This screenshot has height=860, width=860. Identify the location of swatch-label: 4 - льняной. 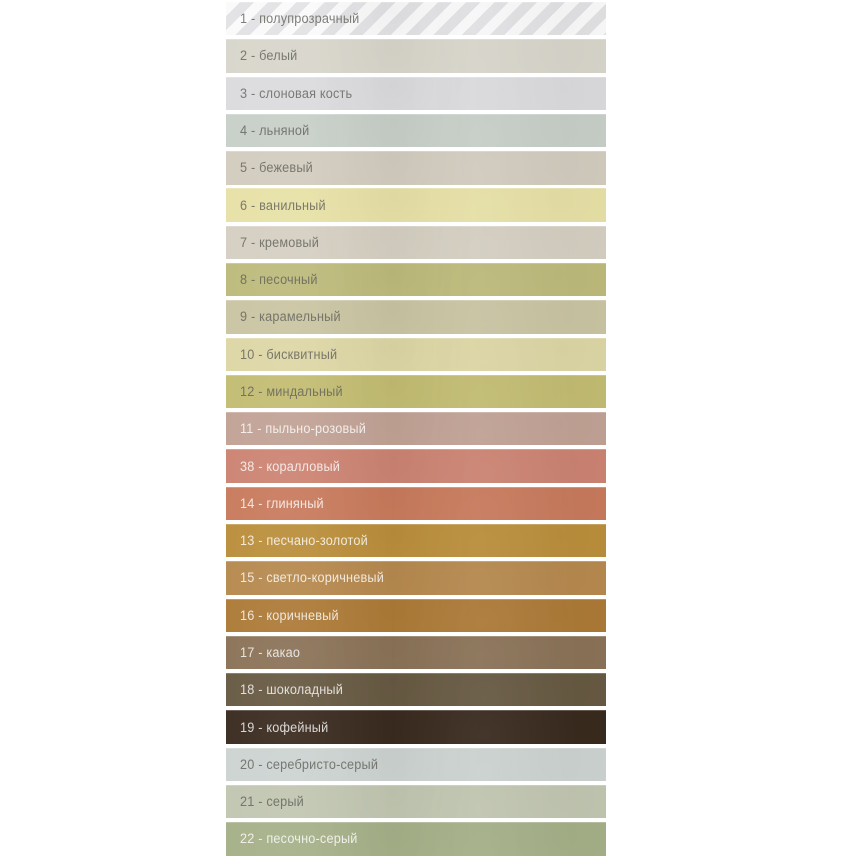
(275, 131).